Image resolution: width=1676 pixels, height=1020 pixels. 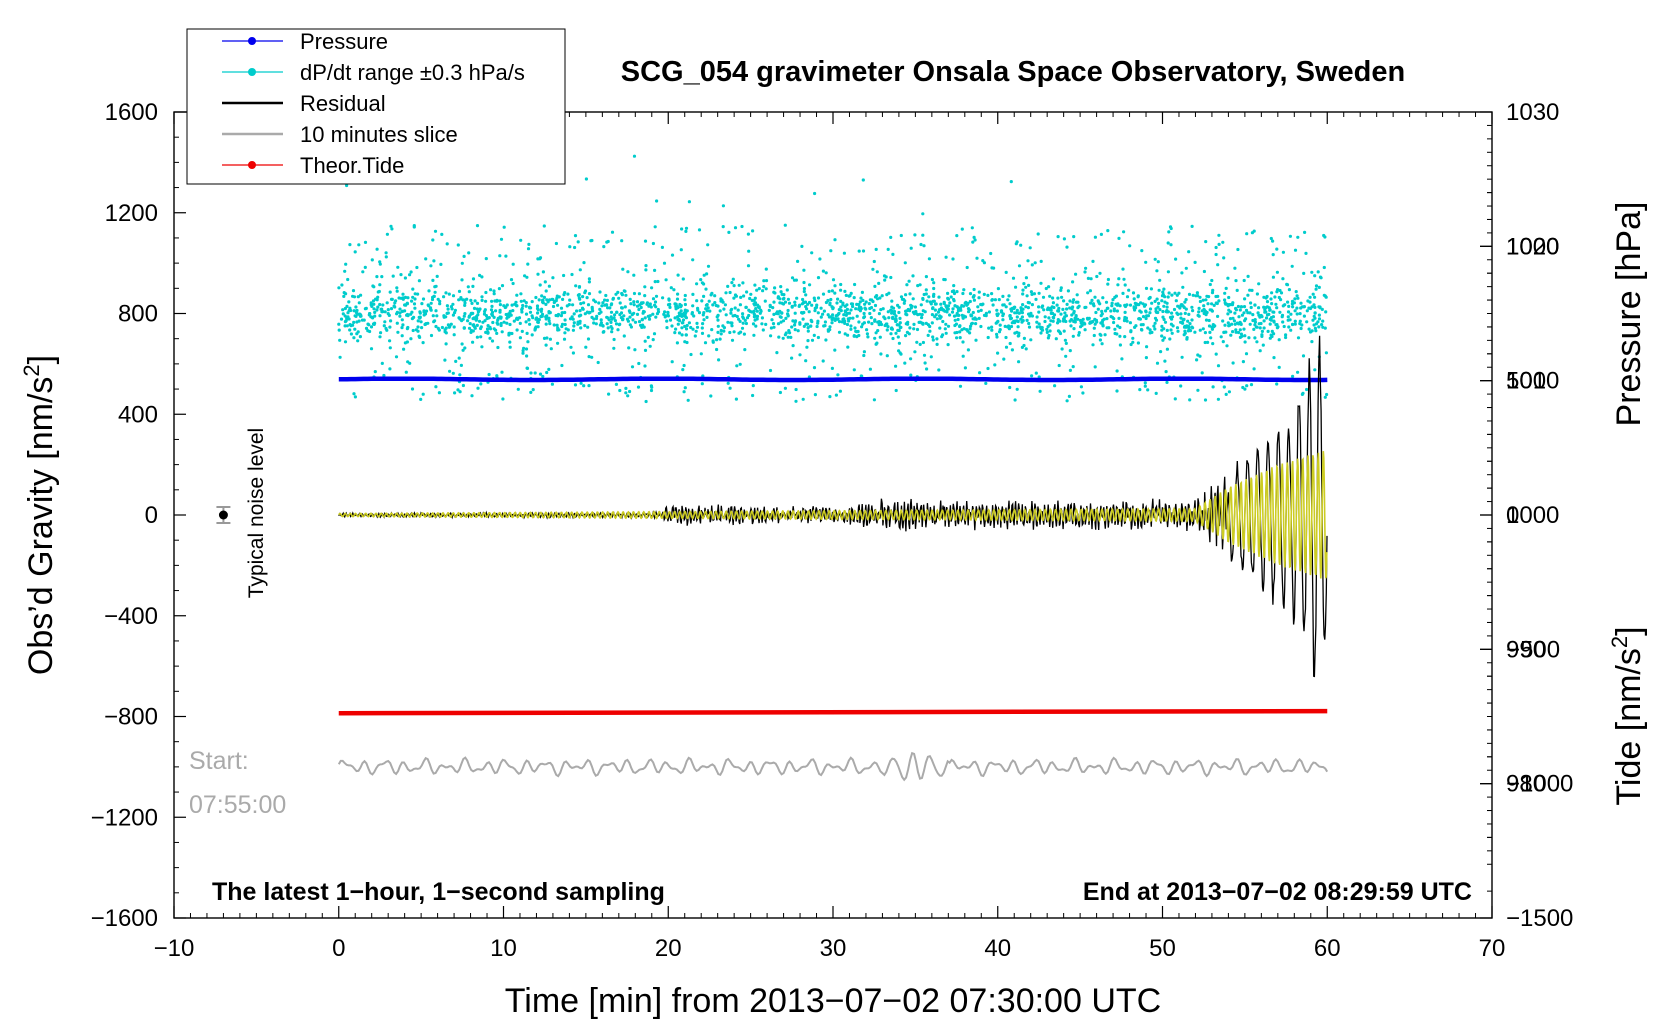 What do you see at coordinates (1526, 649) in the screenshot?
I see `pressure-tick-label: 990` at bounding box center [1526, 649].